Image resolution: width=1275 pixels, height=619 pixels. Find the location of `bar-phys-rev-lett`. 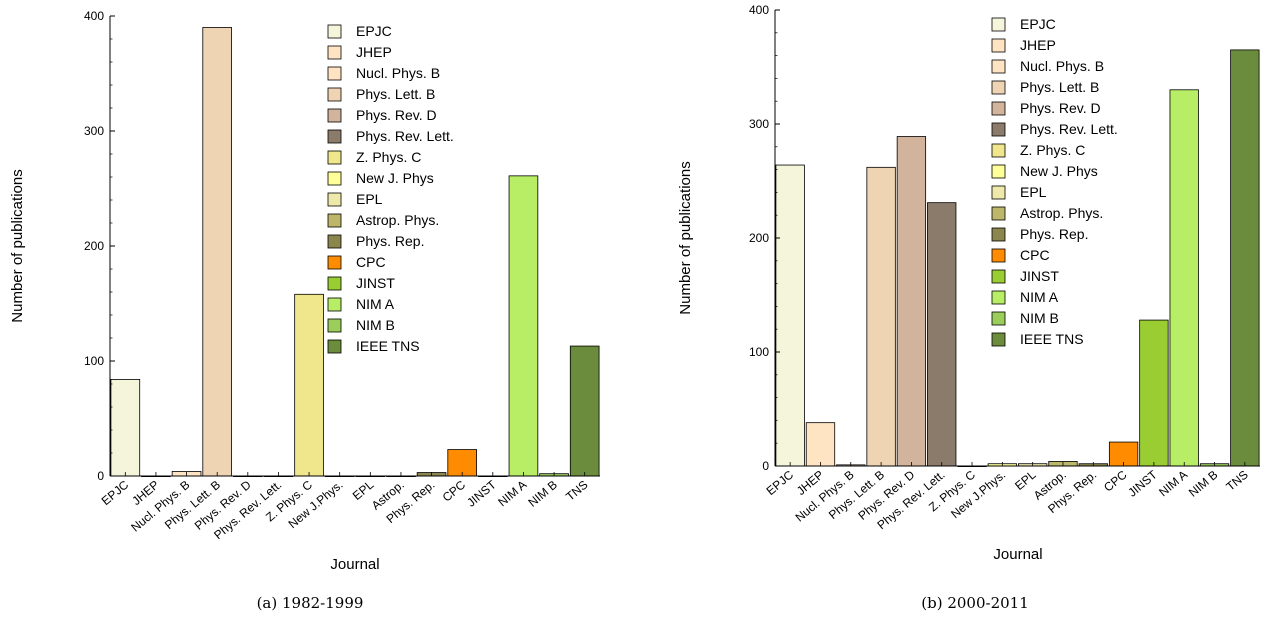

bar-phys-rev-lett is located at coordinates (942, 334).